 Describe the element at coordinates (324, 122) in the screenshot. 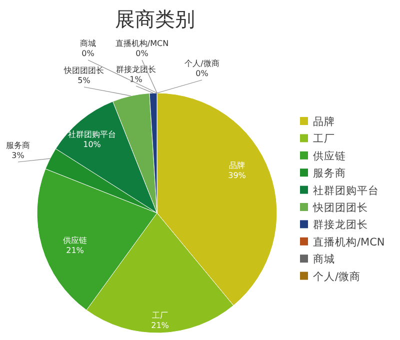

I see `legend-label: 品牌` at that location.